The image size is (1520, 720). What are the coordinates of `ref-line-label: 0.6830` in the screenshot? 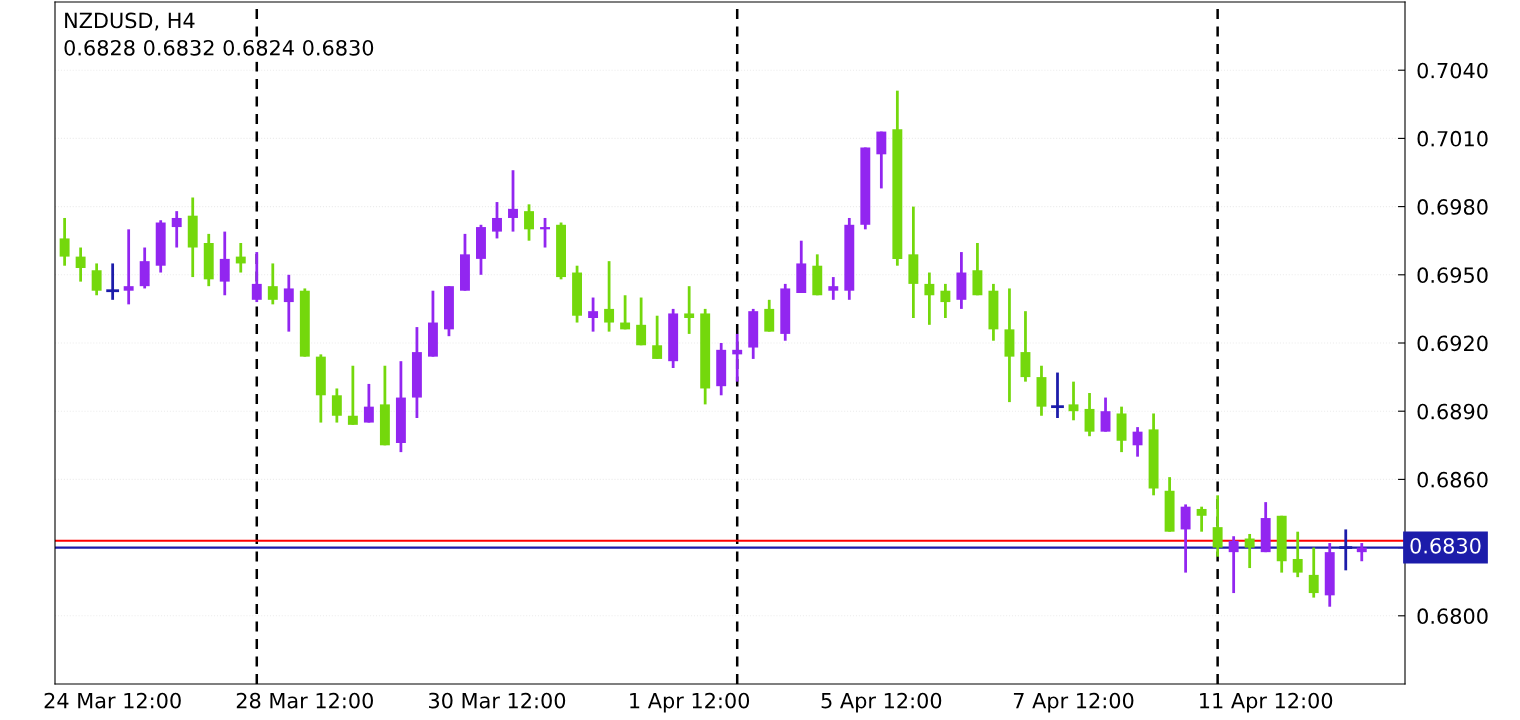 It's located at (1445, 545).